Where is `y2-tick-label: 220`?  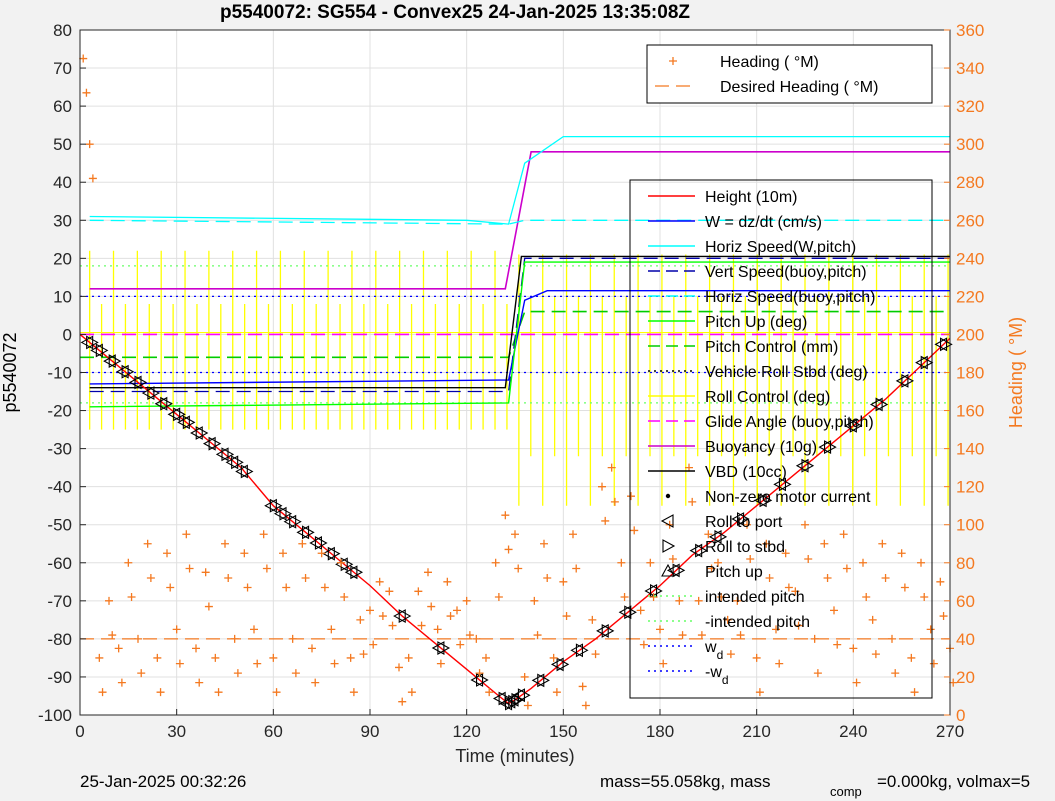 y2-tick-label: 220 is located at coordinates (970, 296).